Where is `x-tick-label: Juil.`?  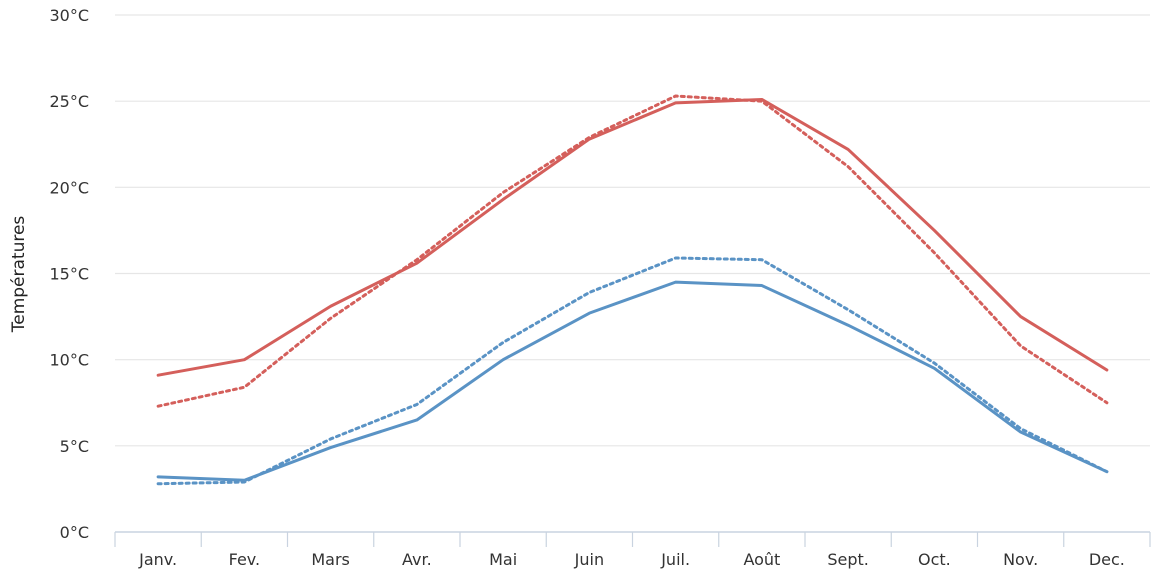
x-tick-label: Juil. is located at coordinates (675, 559).